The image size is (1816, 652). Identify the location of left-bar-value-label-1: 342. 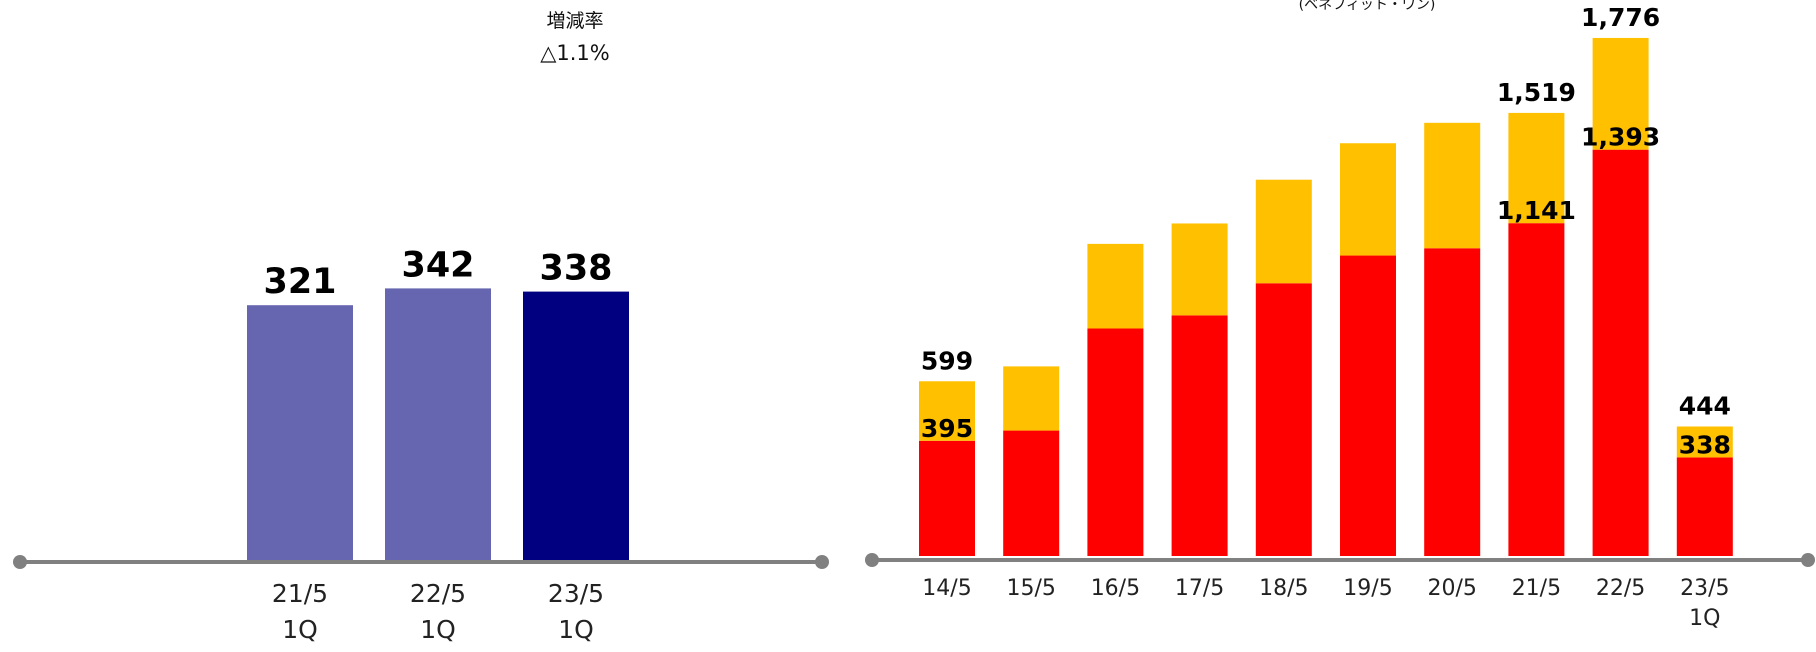
(437, 265).